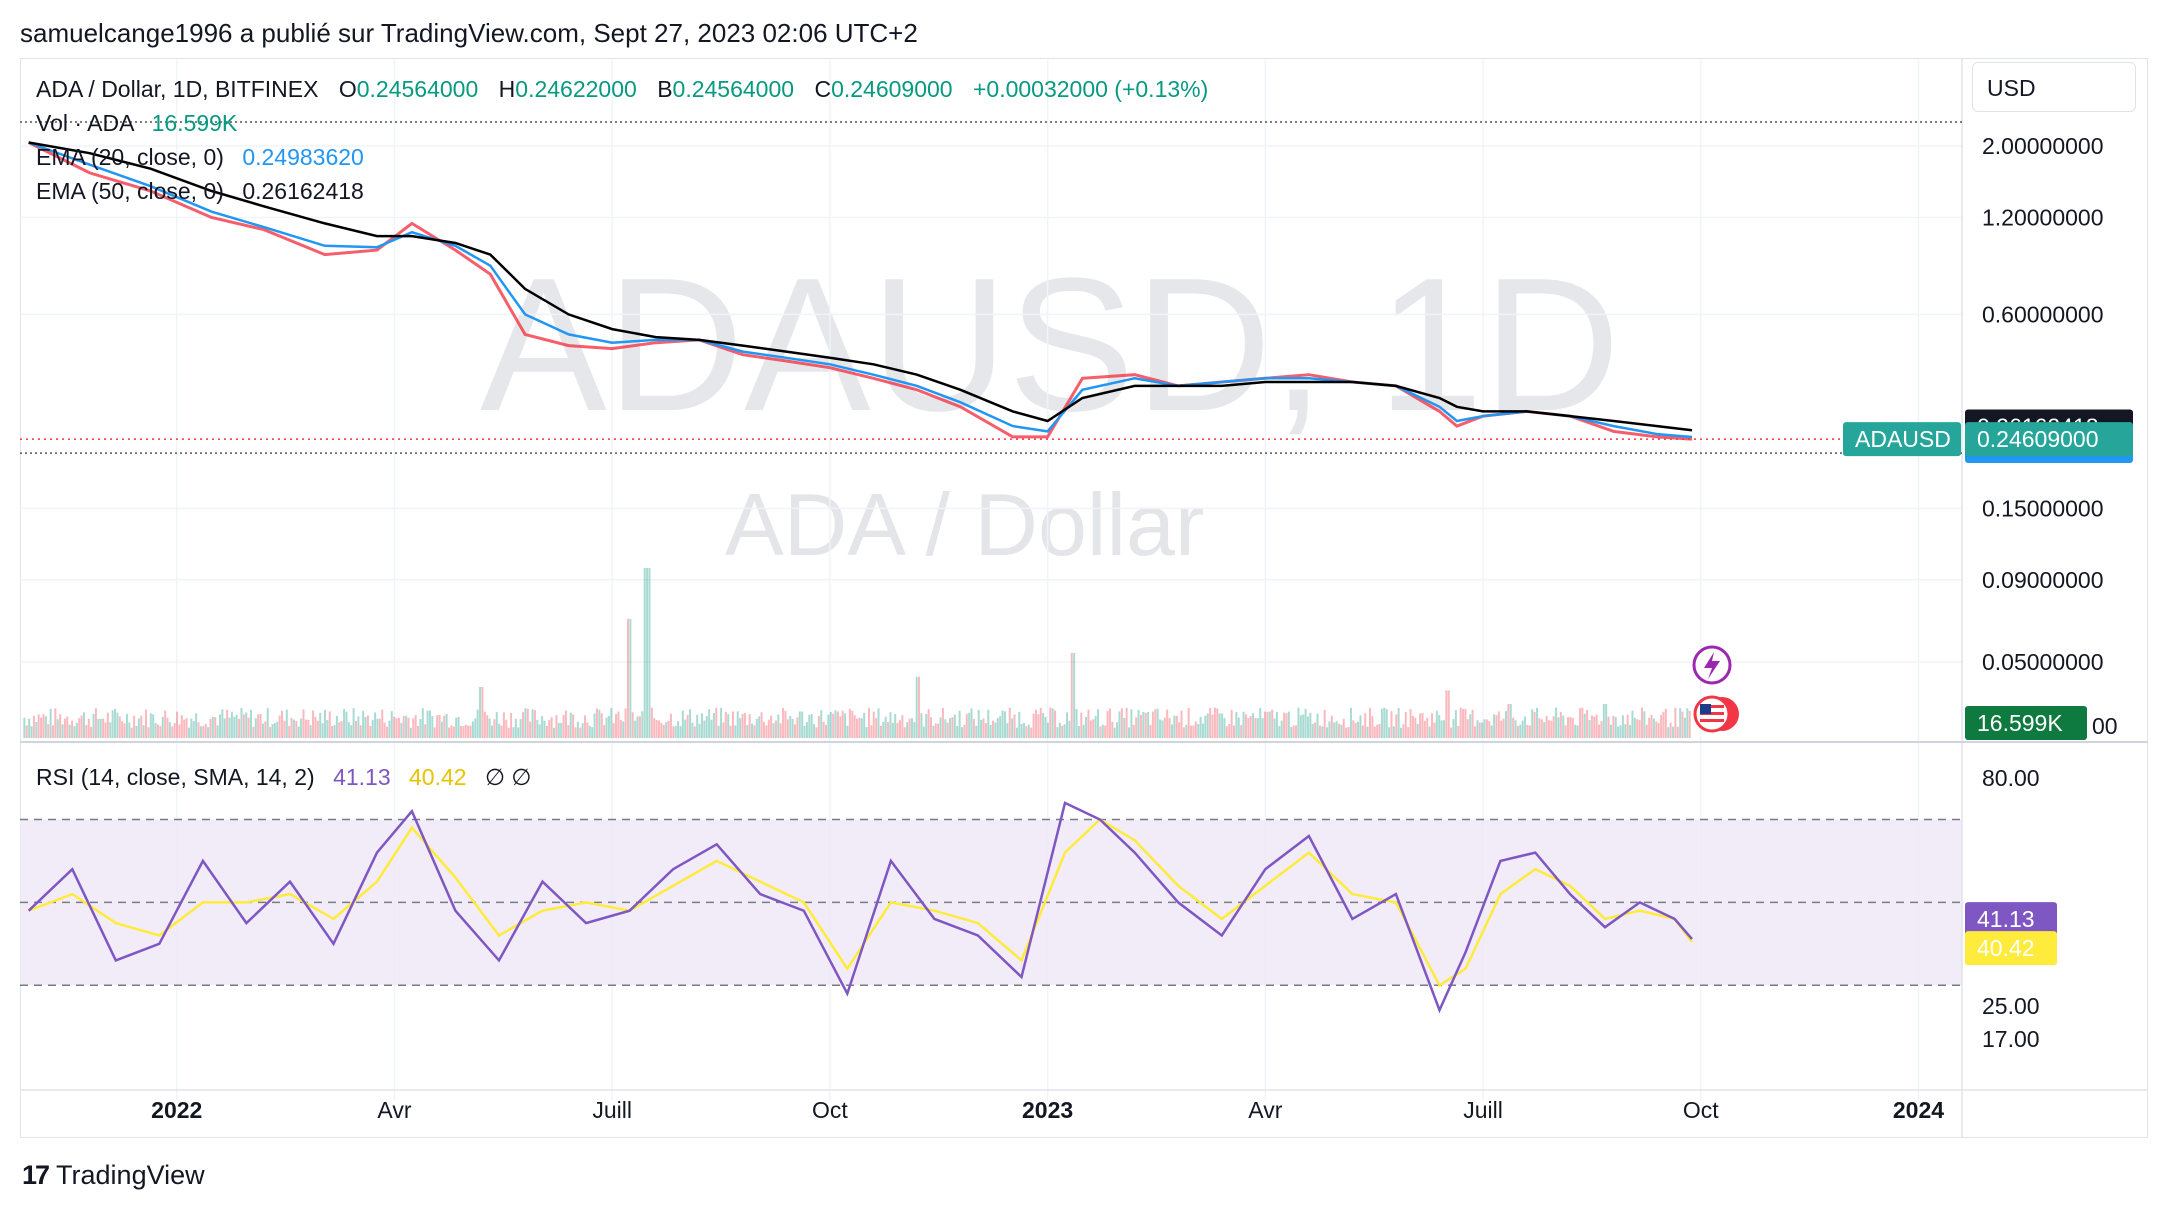 This screenshot has height=1210, width=2162. Describe the element at coordinates (1716, 714) in the screenshot. I see `us-flag-event-icon` at that location.